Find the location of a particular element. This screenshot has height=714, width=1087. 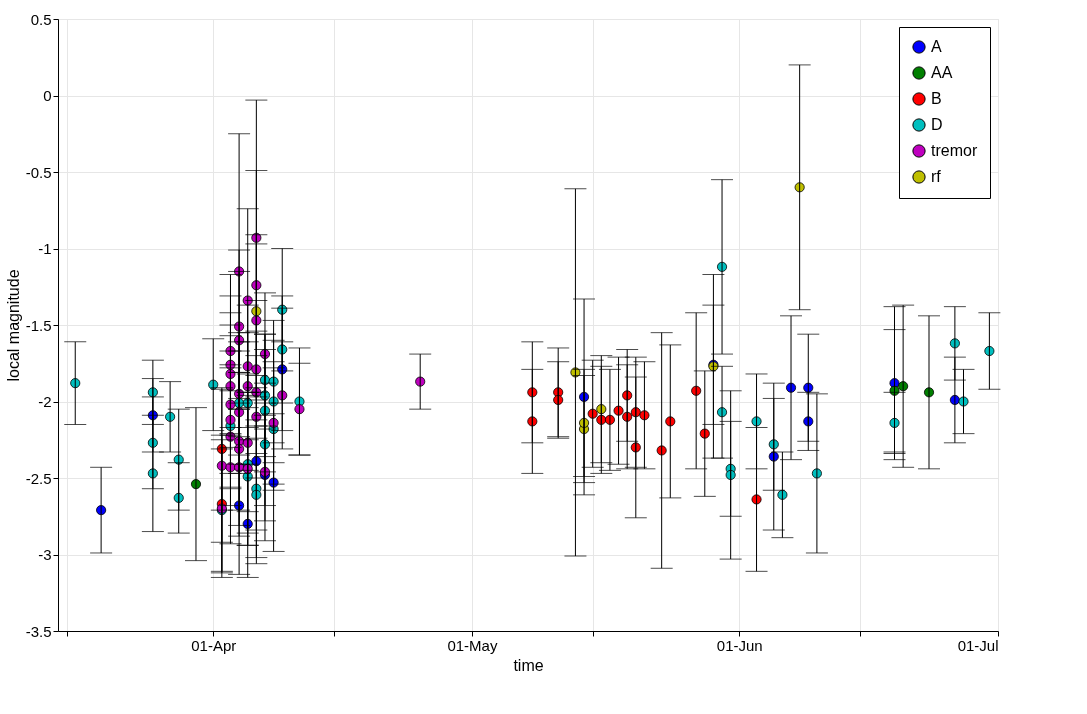

y-tick-label: -3.5 is located at coordinates (38, 631).